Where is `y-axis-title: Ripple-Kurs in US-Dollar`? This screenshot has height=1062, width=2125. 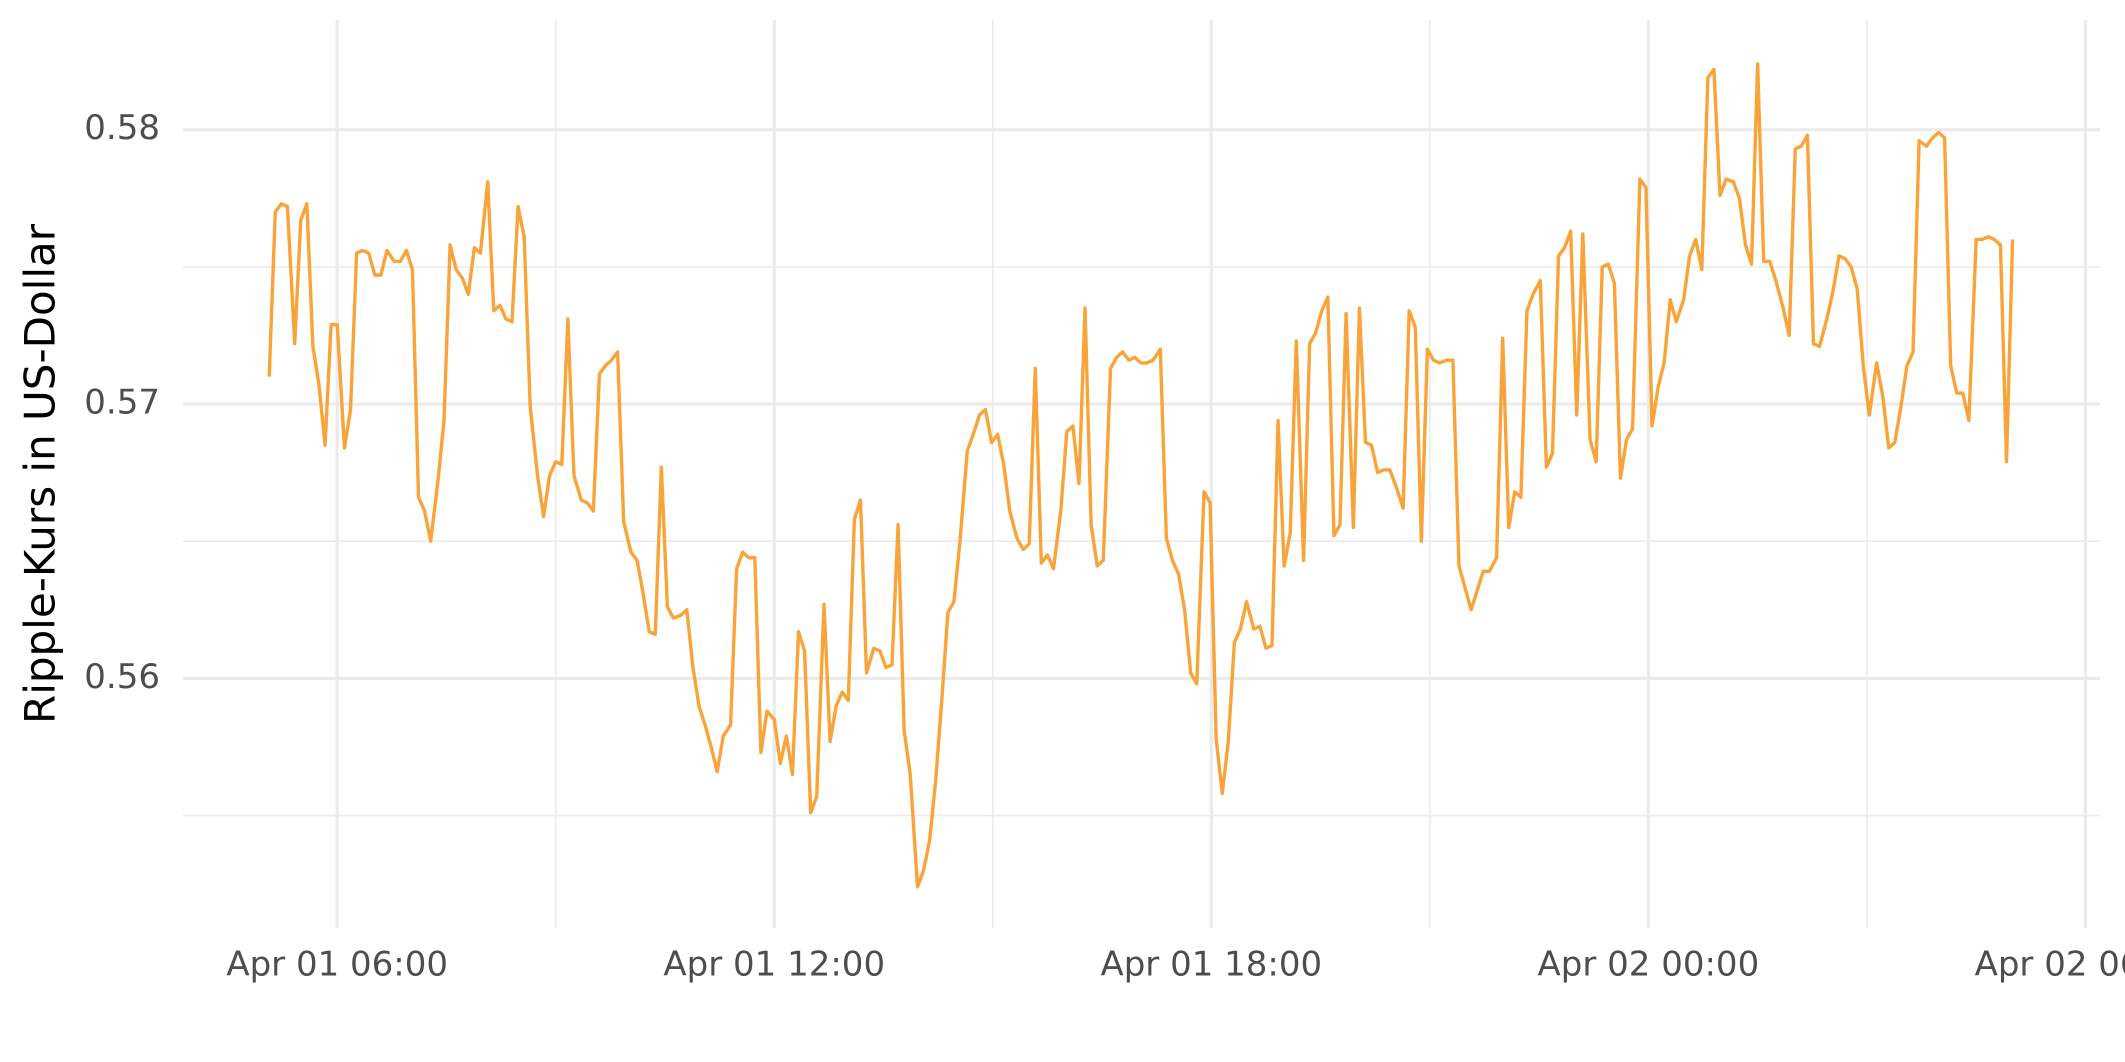 y-axis-title: Ripple-Kurs in US-Dollar is located at coordinates (40, 473).